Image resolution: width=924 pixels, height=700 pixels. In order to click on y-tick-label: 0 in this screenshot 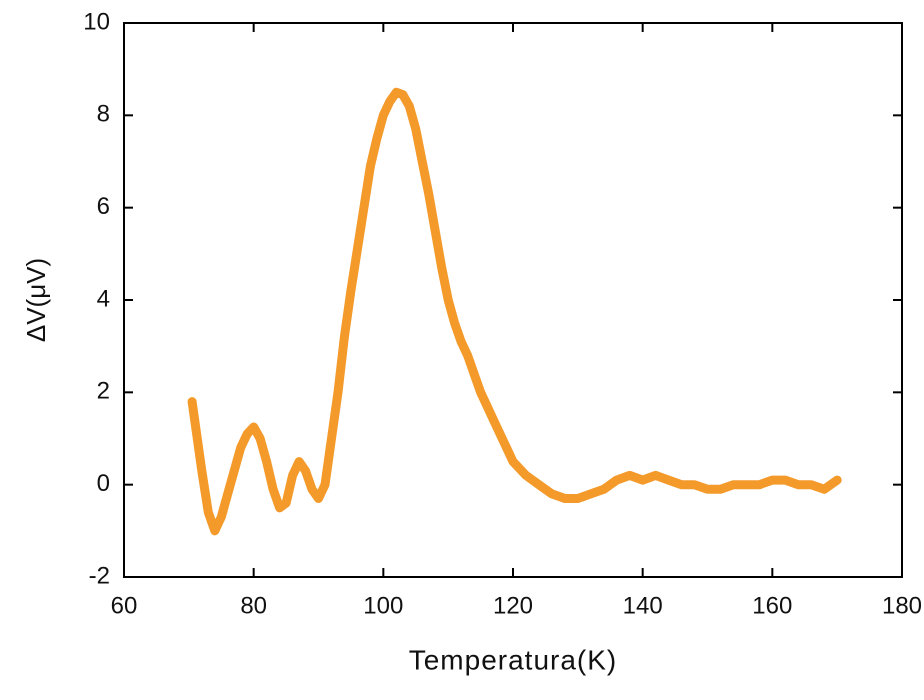, I will do `click(103, 483)`.